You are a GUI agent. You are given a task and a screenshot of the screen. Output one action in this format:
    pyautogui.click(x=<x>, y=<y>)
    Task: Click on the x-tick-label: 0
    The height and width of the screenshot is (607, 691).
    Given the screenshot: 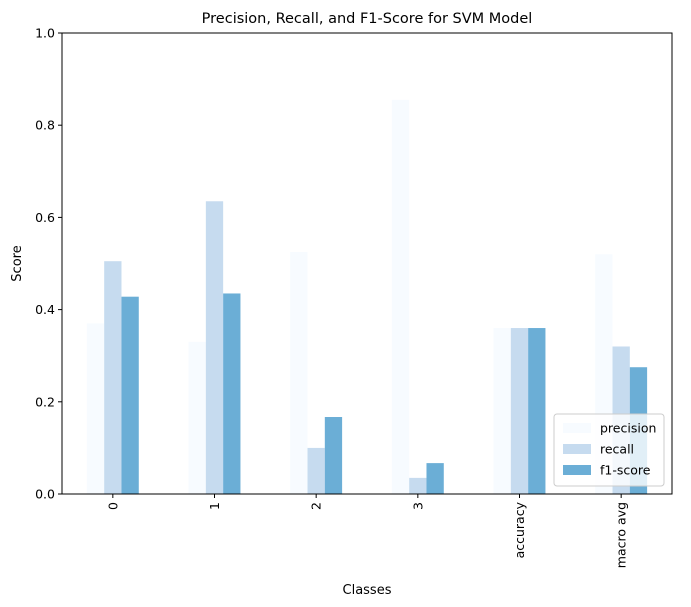 What is the action you would take?
    pyautogui.click(x=112, y=506)
    